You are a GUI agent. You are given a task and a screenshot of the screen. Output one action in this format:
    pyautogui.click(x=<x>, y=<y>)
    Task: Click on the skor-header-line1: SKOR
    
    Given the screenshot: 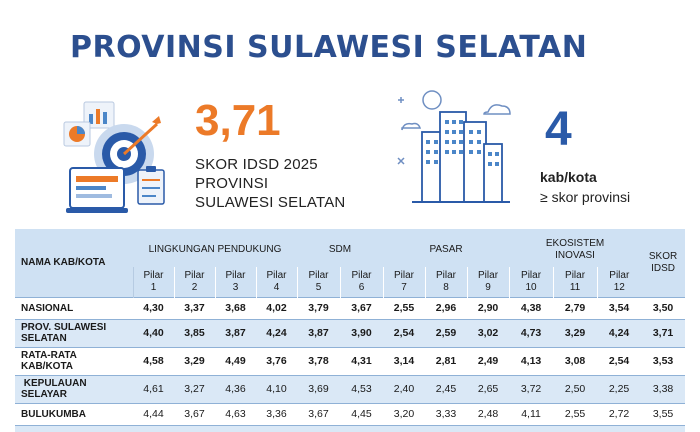 What is the action you would take?
    pyautogui.click(x=663, y=256)
    